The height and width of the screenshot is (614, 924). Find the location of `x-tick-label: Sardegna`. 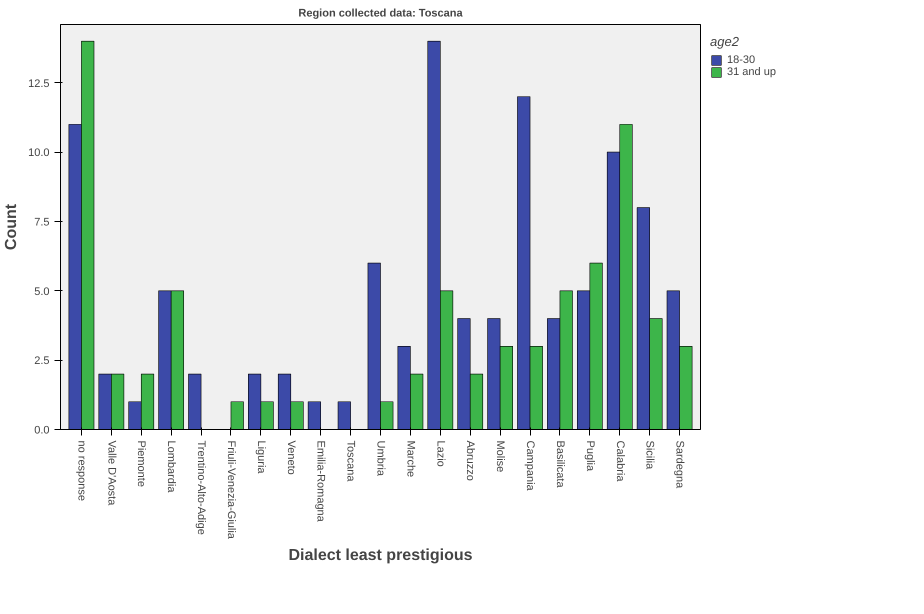

x-tick-label: Sardegna is located at coordinates (680, 465).